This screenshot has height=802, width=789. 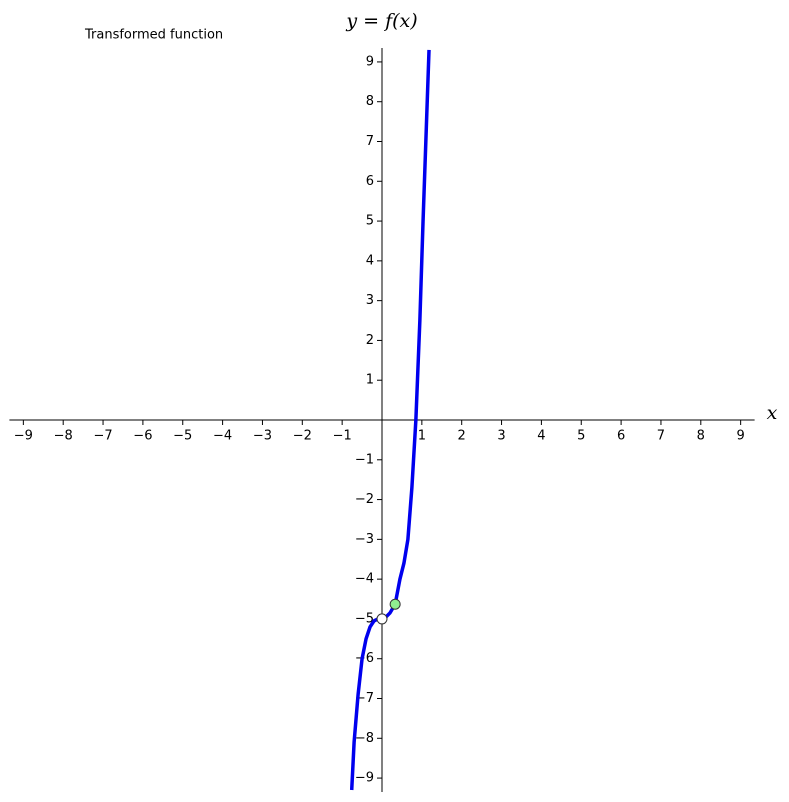 I want to click on x-tick-label: −3, so click(x=262, y=436).